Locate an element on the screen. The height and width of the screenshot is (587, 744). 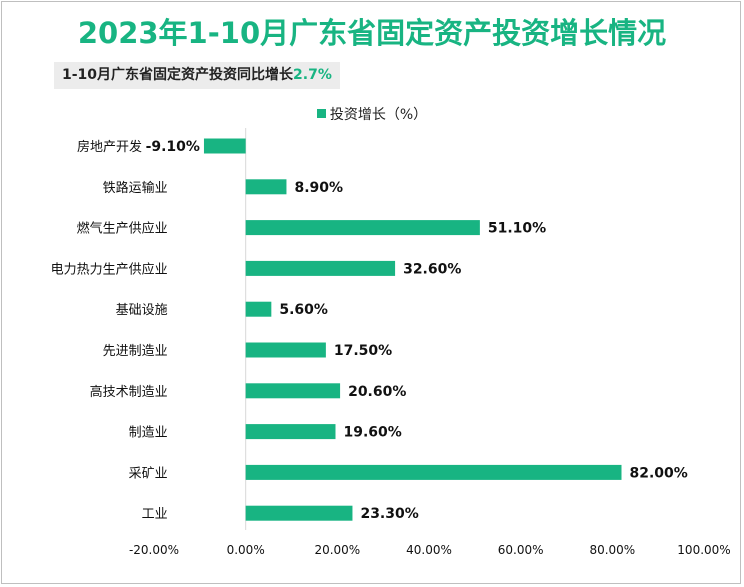
x-tick-label-3: 20.00% is located at coordinates (337, 550).